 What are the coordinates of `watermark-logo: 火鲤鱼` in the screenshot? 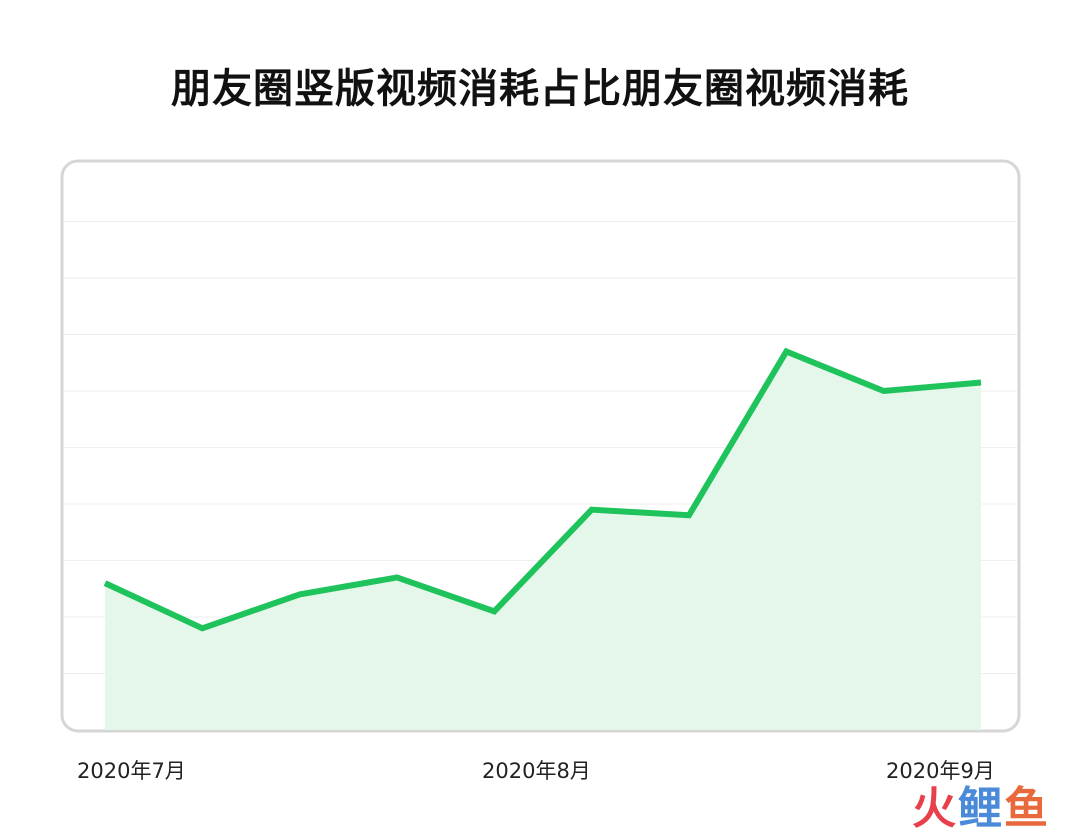 It's located at (981, 804).